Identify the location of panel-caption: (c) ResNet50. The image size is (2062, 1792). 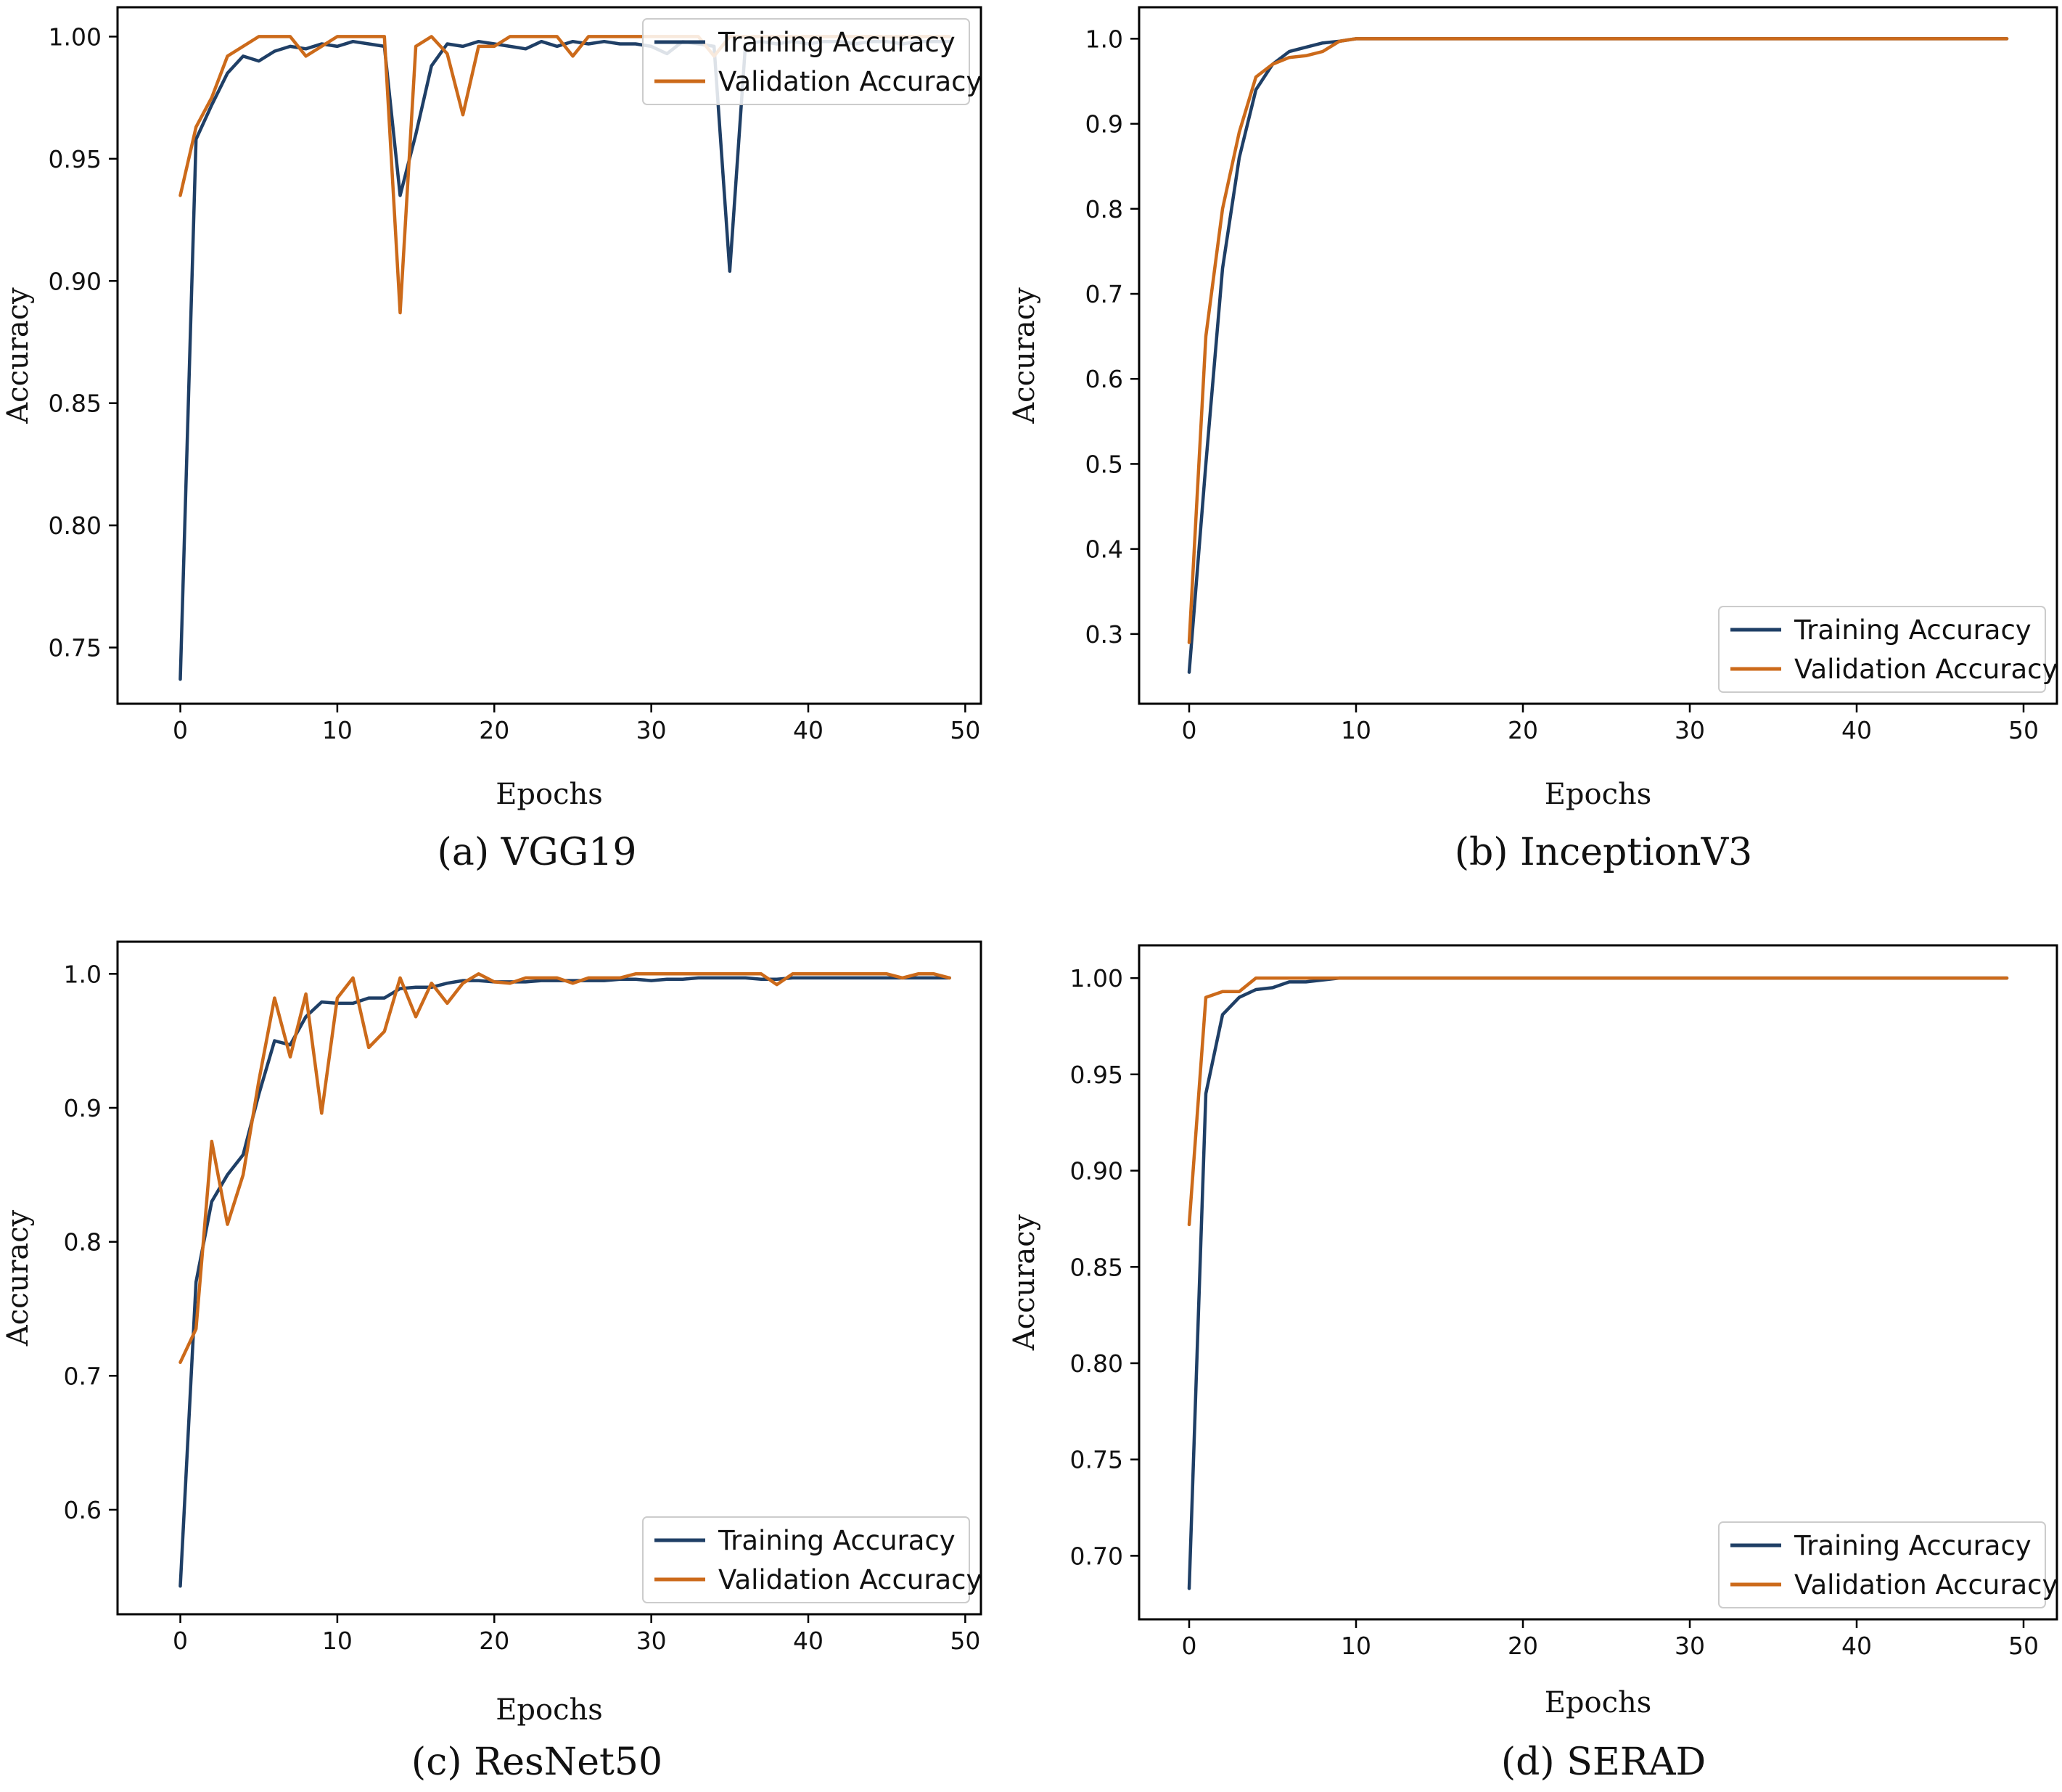
(536, 1762).